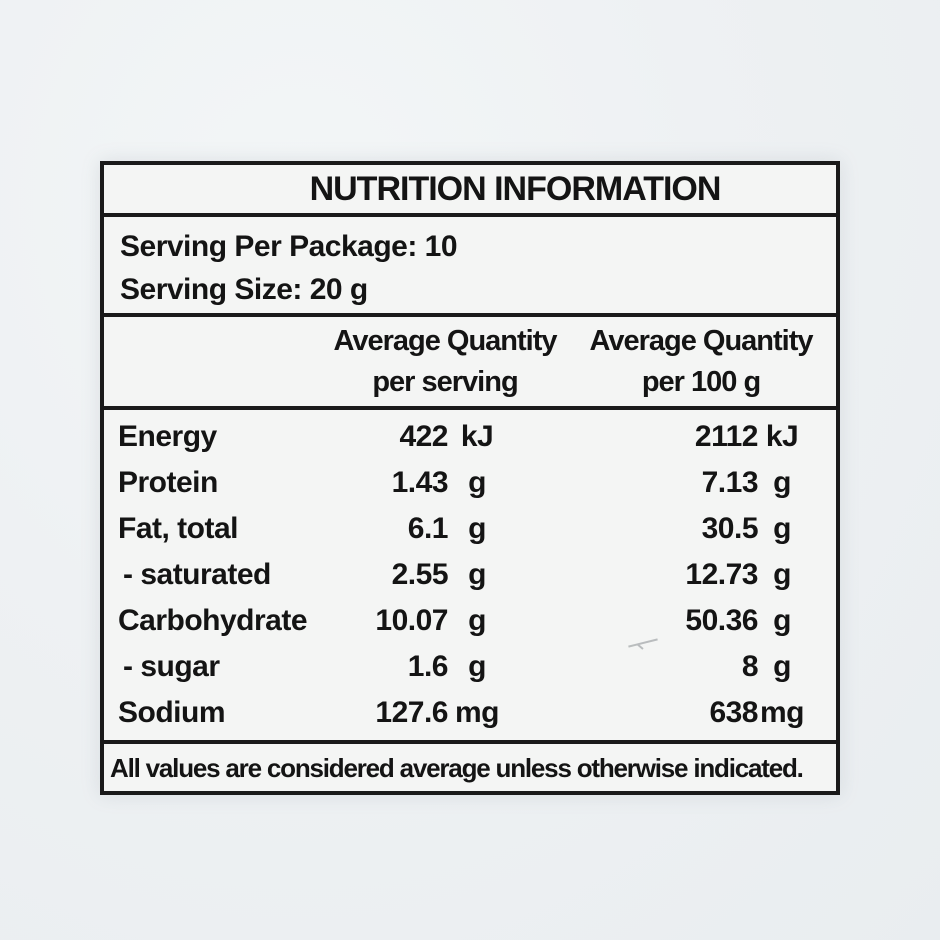  What do you see at coordinates (178, 528) in the screenshot?
I see `nutrient-name: Fat, total` at bounding box center [178, 528].